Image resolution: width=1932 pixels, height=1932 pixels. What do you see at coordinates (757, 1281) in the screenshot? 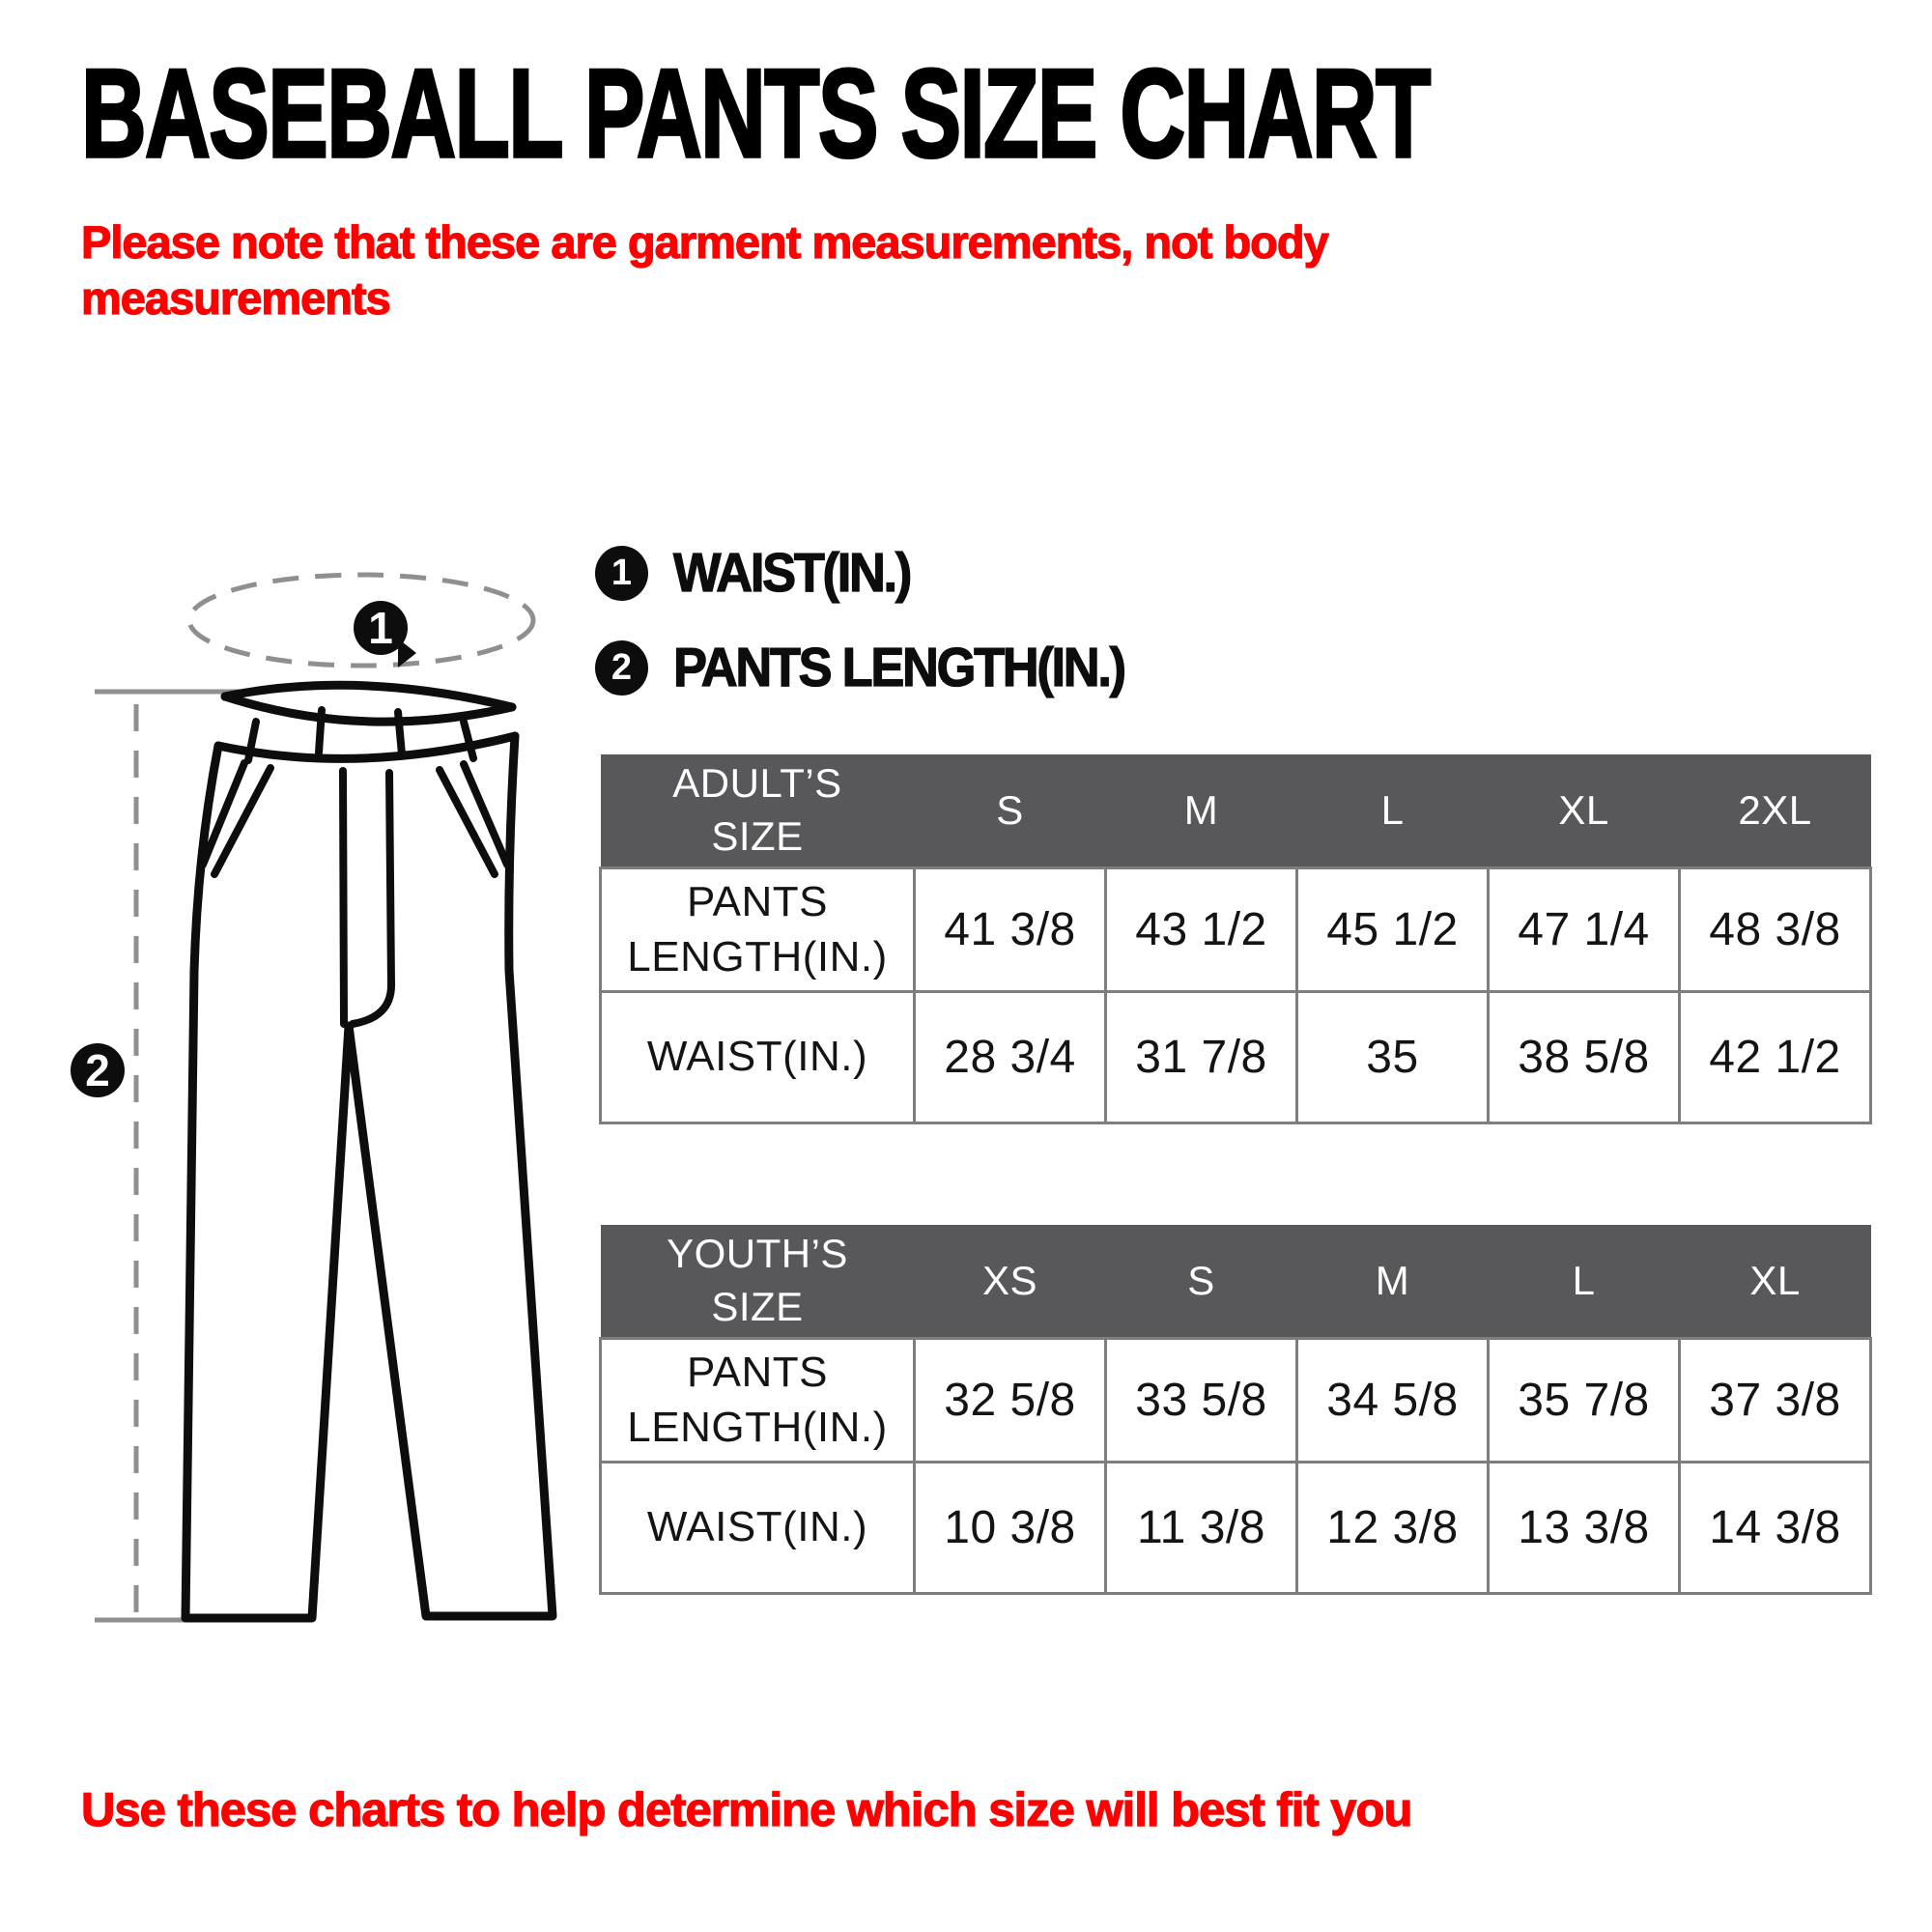
I see `youth-size-header-cell: YOUTH’S SIZE` at bounding box center [757, 1281].